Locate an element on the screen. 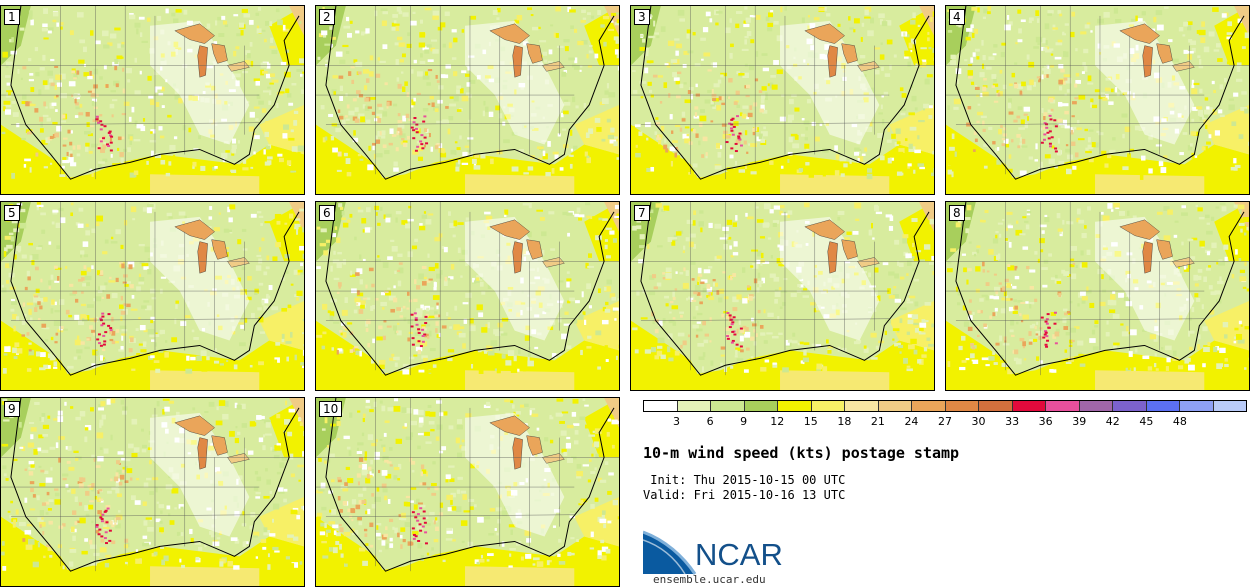 The width and height of the screenshot is (1260, 588). ncar-logo-icon is located at coordinates (670, 552).